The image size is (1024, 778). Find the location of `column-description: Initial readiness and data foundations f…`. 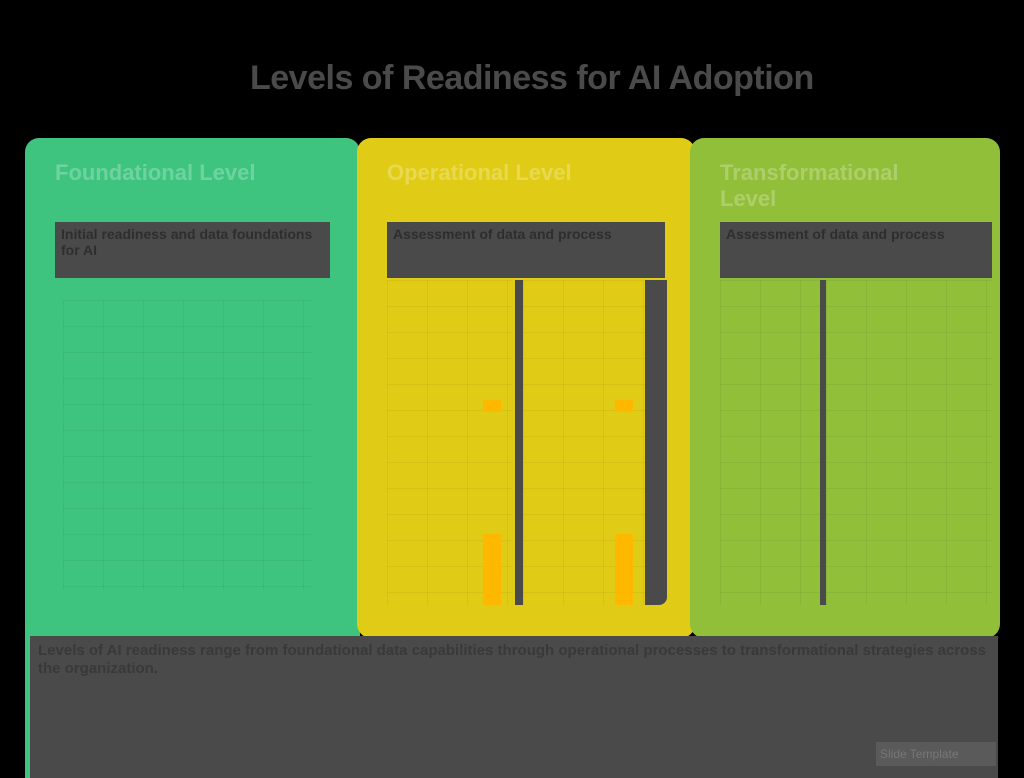

column-description: Initial readiness and data foundations f… is located at coordinates (192, 250).